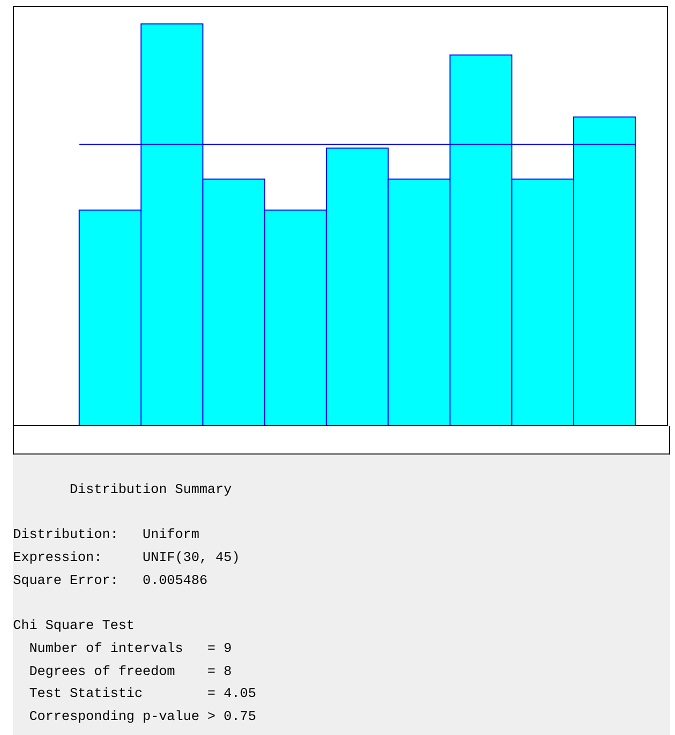 The width and height of the screenshot is (675, 735). Describe the element at coordinates (150, 491) in the screenshot. I see `text: Distribution Summary` at that location.